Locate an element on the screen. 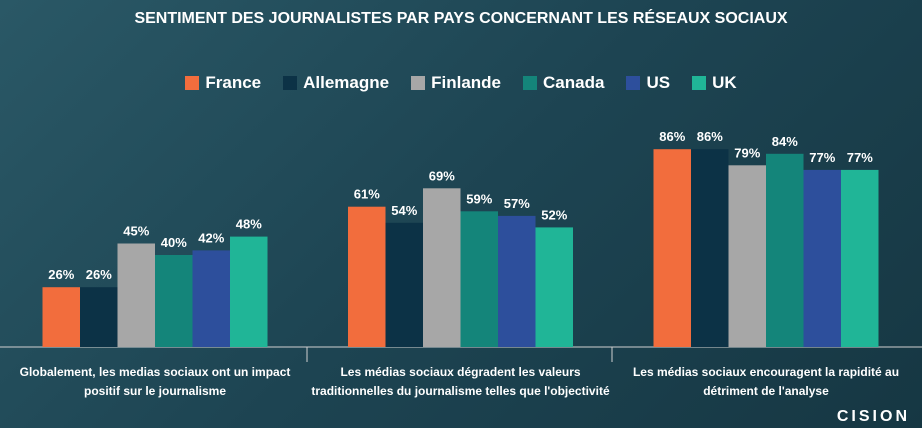 The width and height of the screenshot is (922, 428). data-label: 45% is located at coordinates (136, 231).